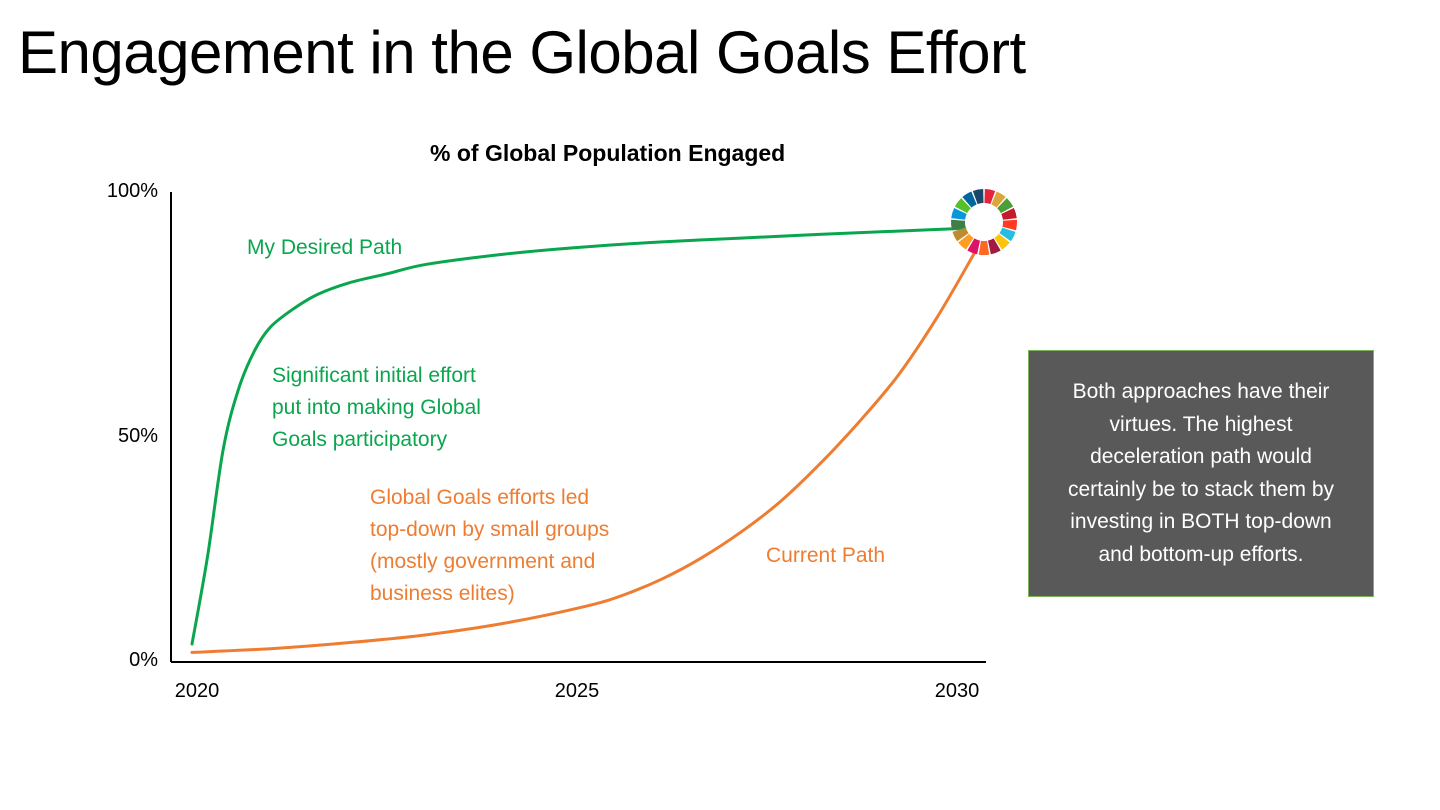  I want to click on callout-line: virtues. The highest, so click(1201, 424).